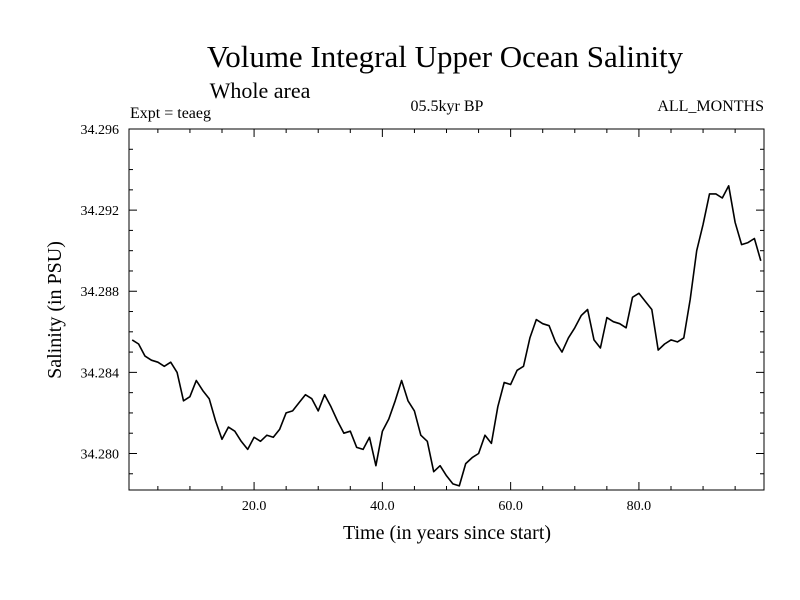 Image resolution: width=800 pixels, height=600 pixels. What do you see at coordinates (254, 506) in the screenshot?
I see `x-tick-label: 20.0` at bounding box center [254, 506].